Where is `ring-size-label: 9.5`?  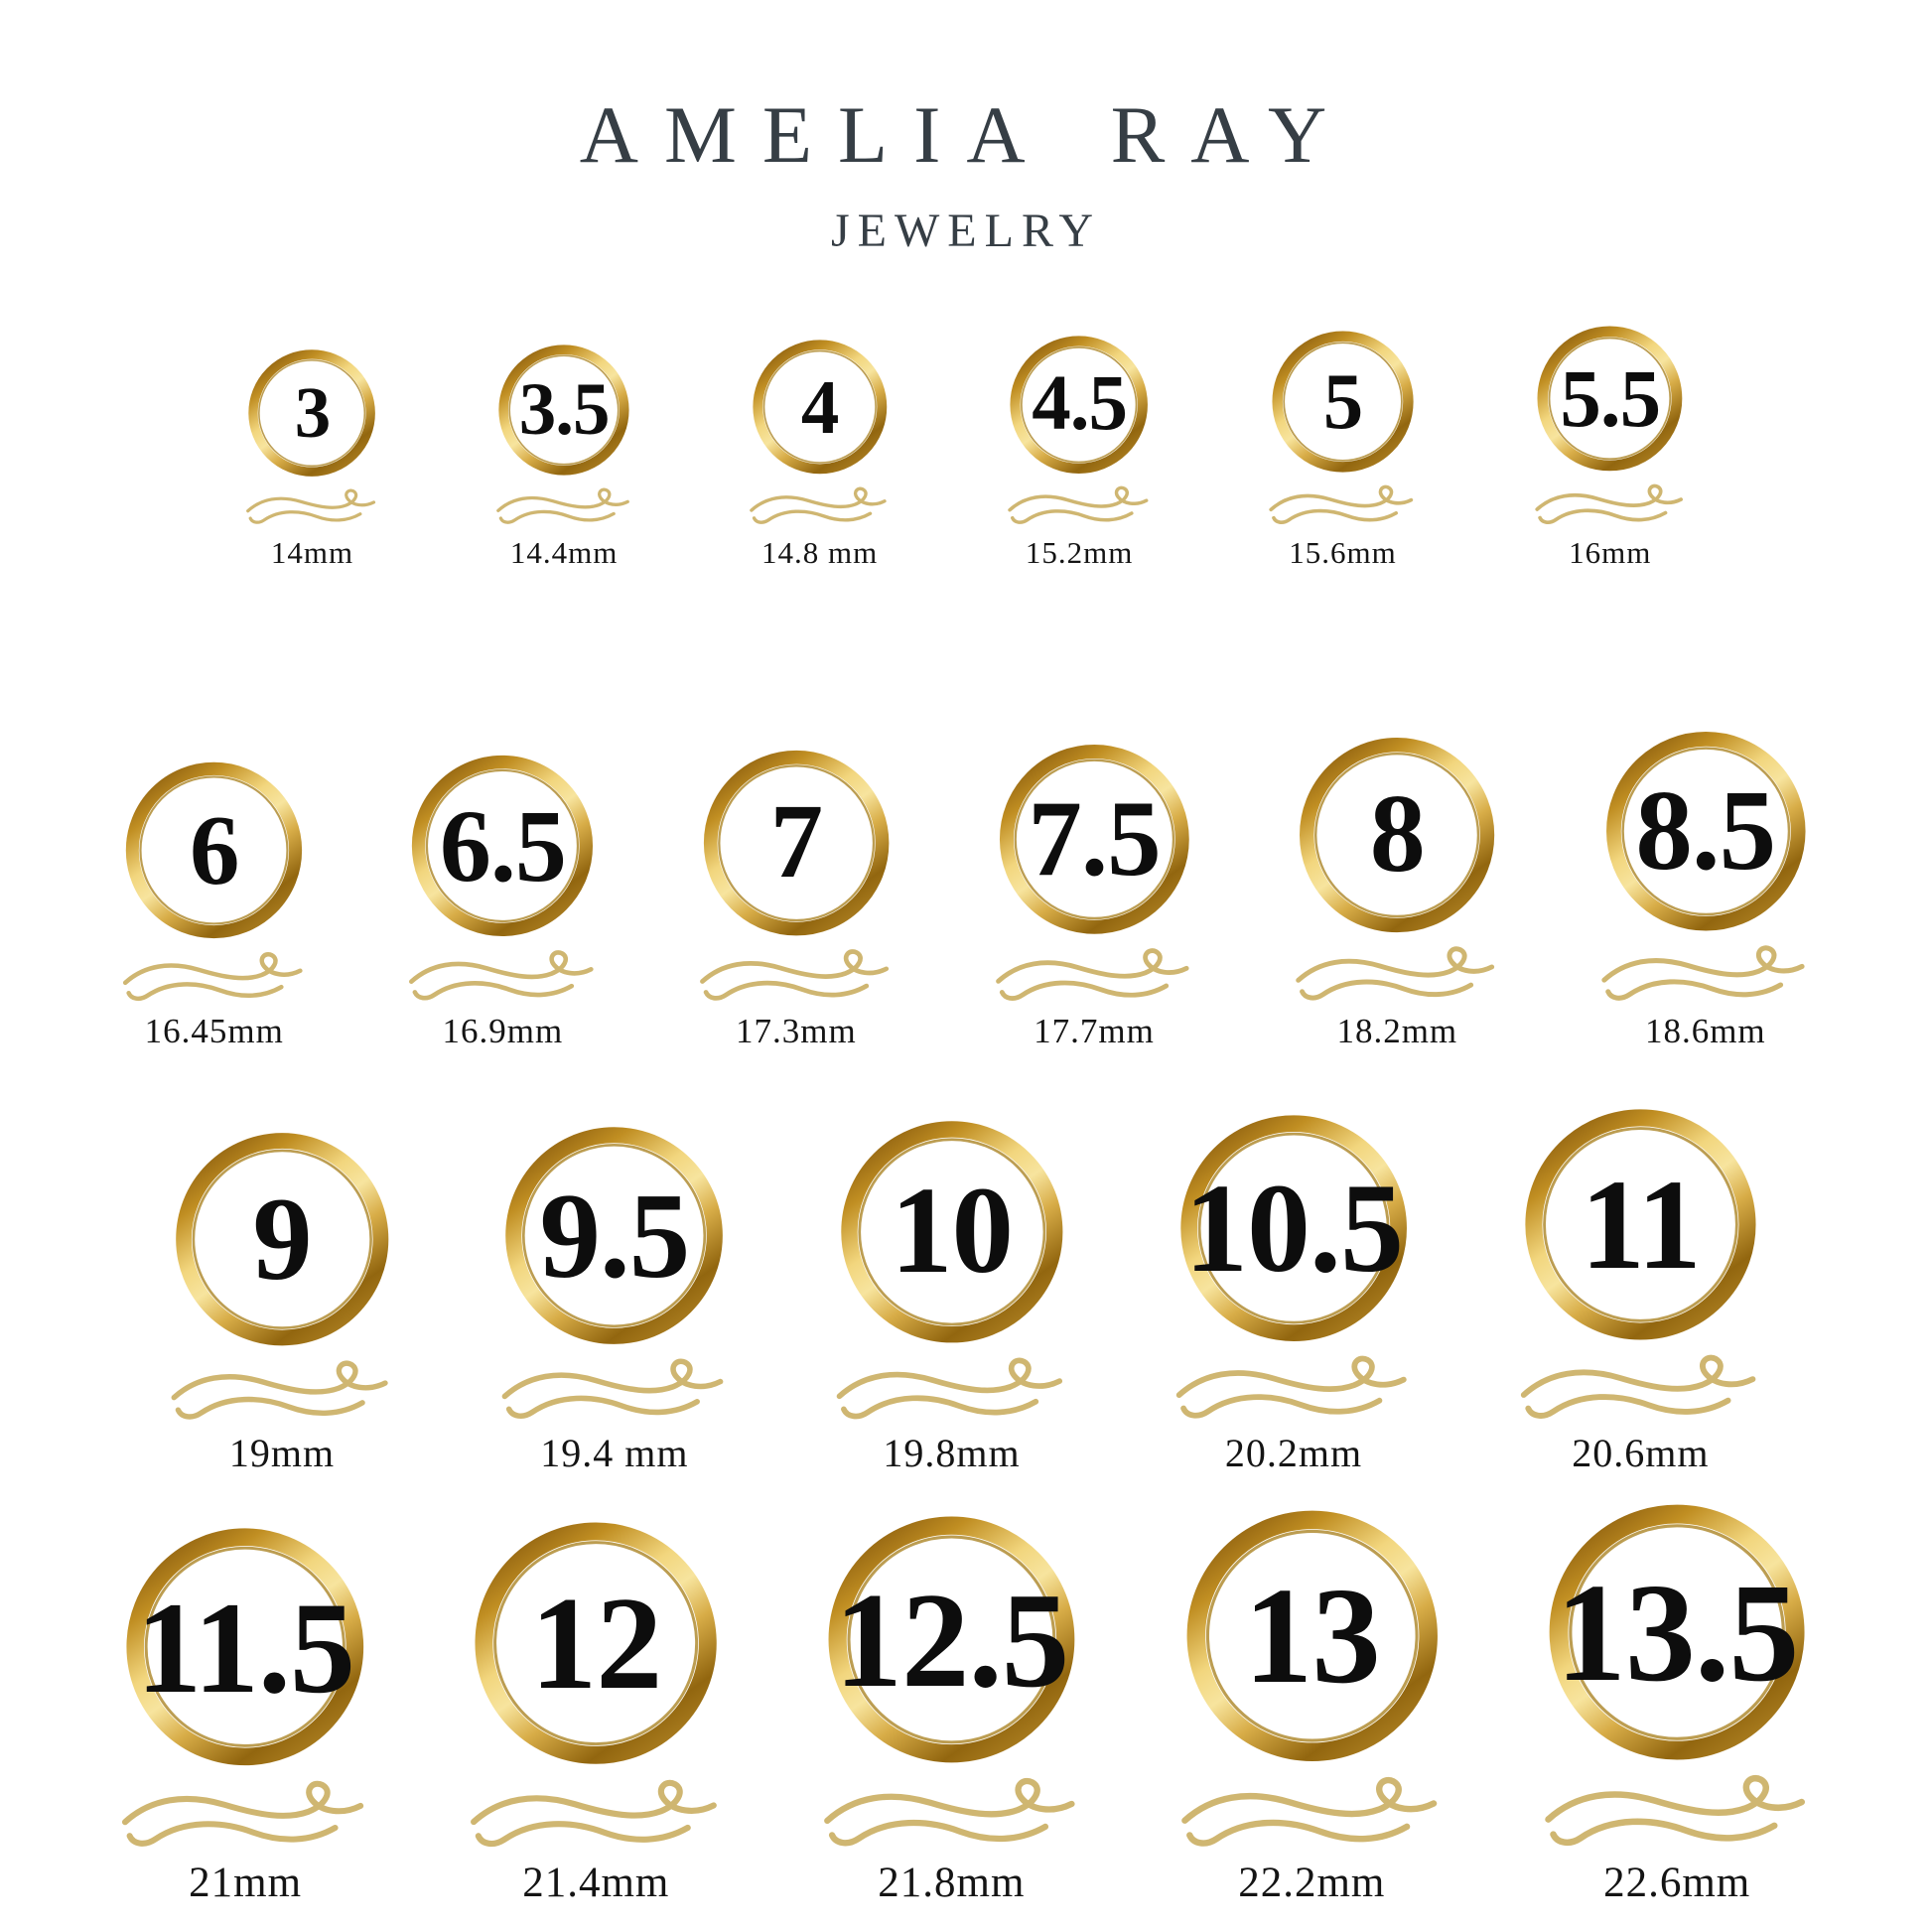 ring-size-label: 9.5 is located at coordinates (614, 1236).